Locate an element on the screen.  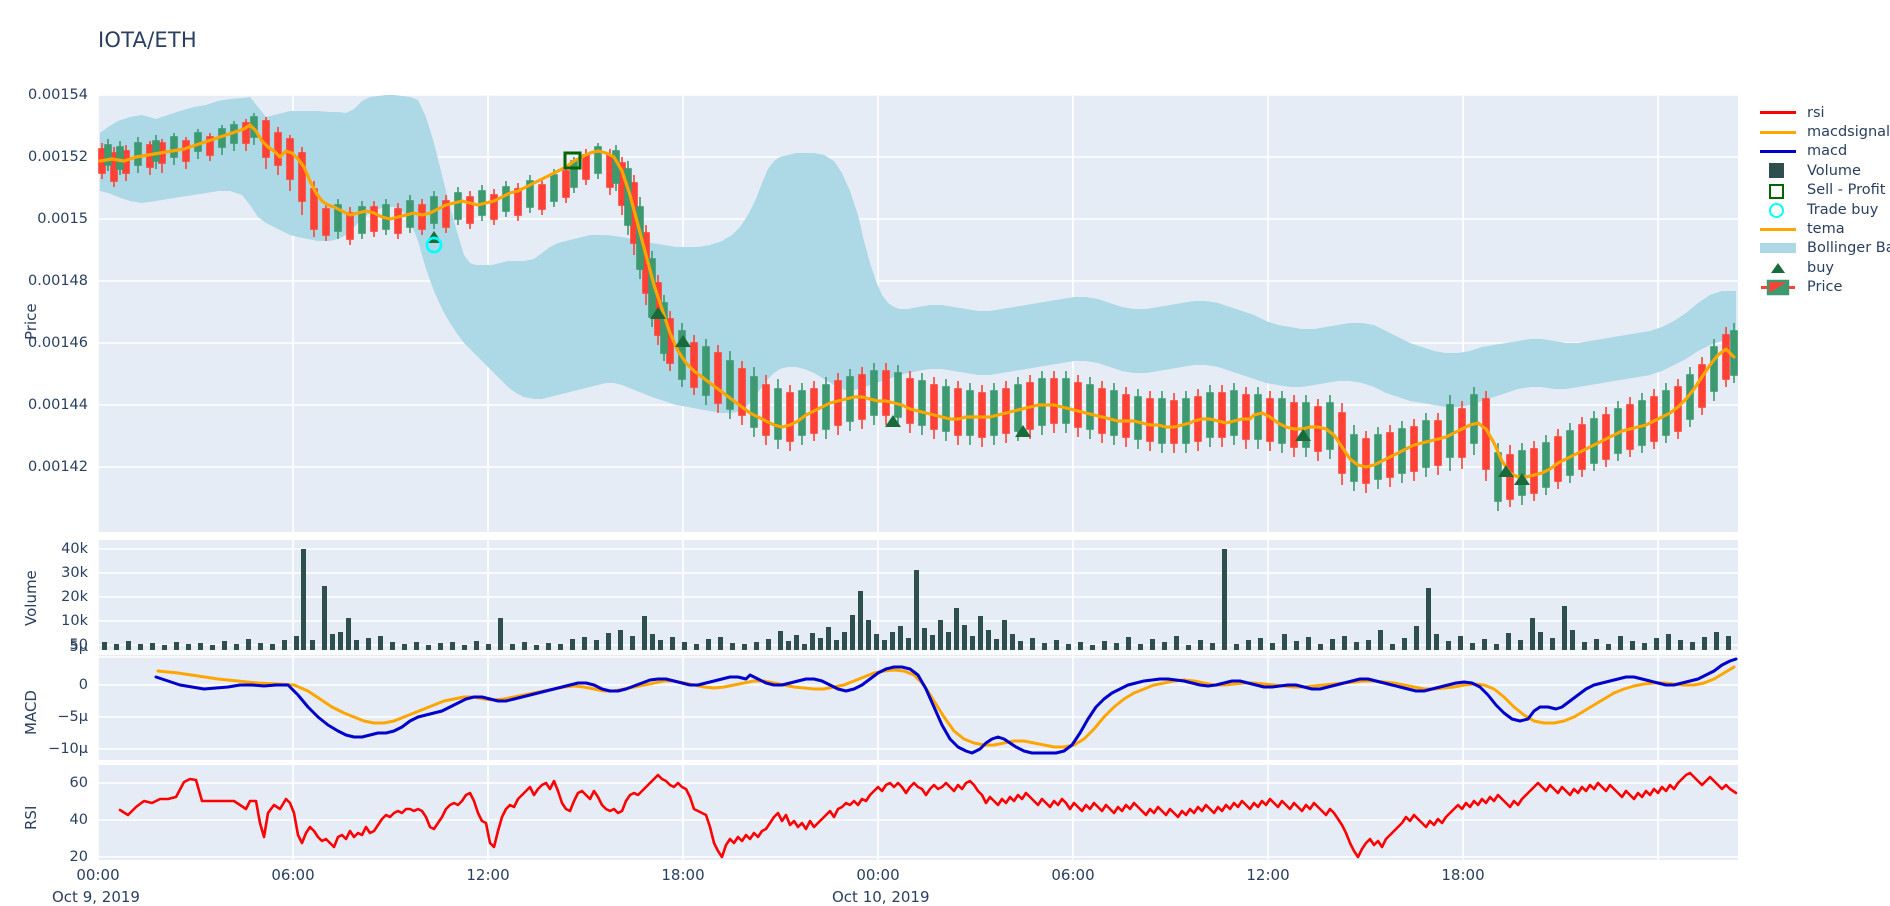
price-ytick: 0.00144 is located at coordinates (58, 405).